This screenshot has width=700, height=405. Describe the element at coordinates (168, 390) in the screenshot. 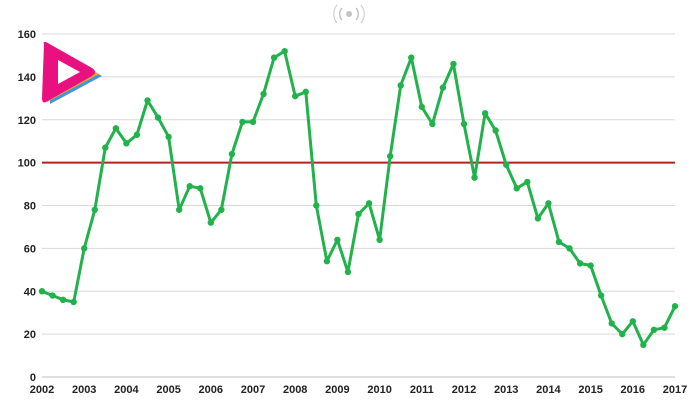

I see `x-tick-label: 2005` at that location.